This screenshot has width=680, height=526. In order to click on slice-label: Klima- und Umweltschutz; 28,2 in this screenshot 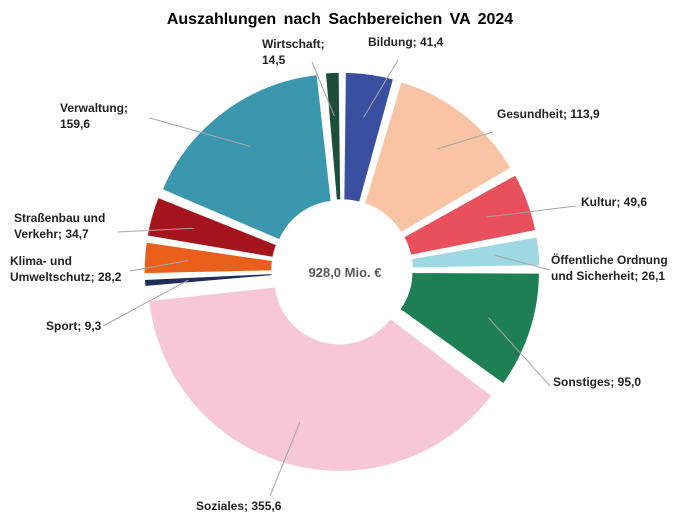, I will do `click(66, 269)`.